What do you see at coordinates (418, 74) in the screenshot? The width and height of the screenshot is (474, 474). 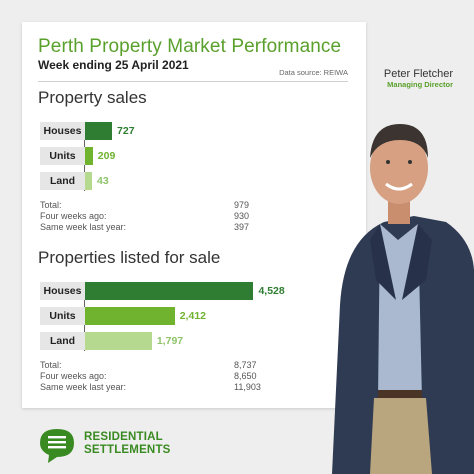 I see `person-name: Peter Fletcher` at bounding box center [418, 74].